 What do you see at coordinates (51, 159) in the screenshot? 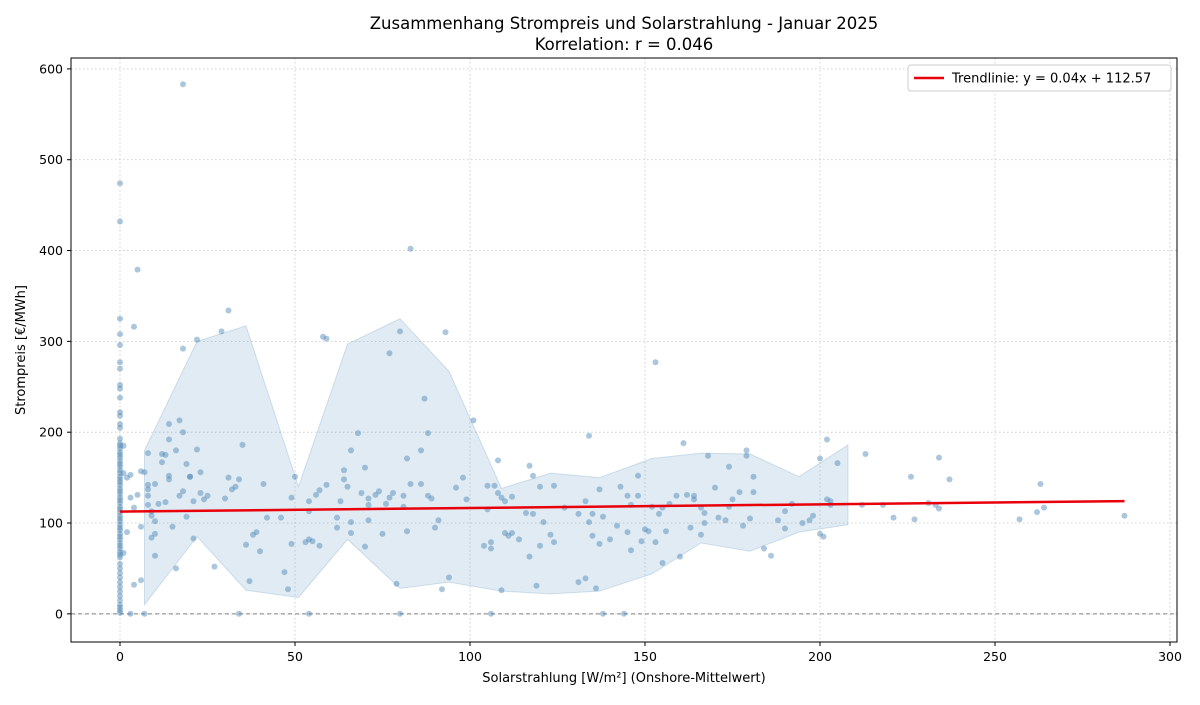
I see `y-tick-label: 500` at bounding box center [51, 159].